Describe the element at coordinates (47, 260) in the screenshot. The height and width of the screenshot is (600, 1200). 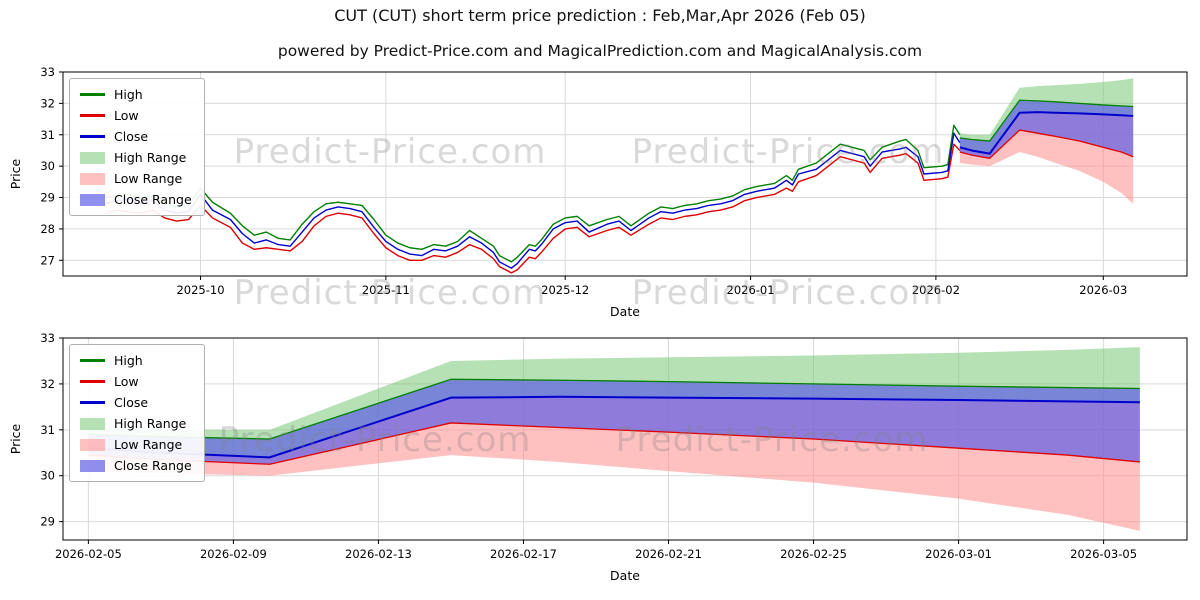
I see `y-tick-label: 27` at that location.